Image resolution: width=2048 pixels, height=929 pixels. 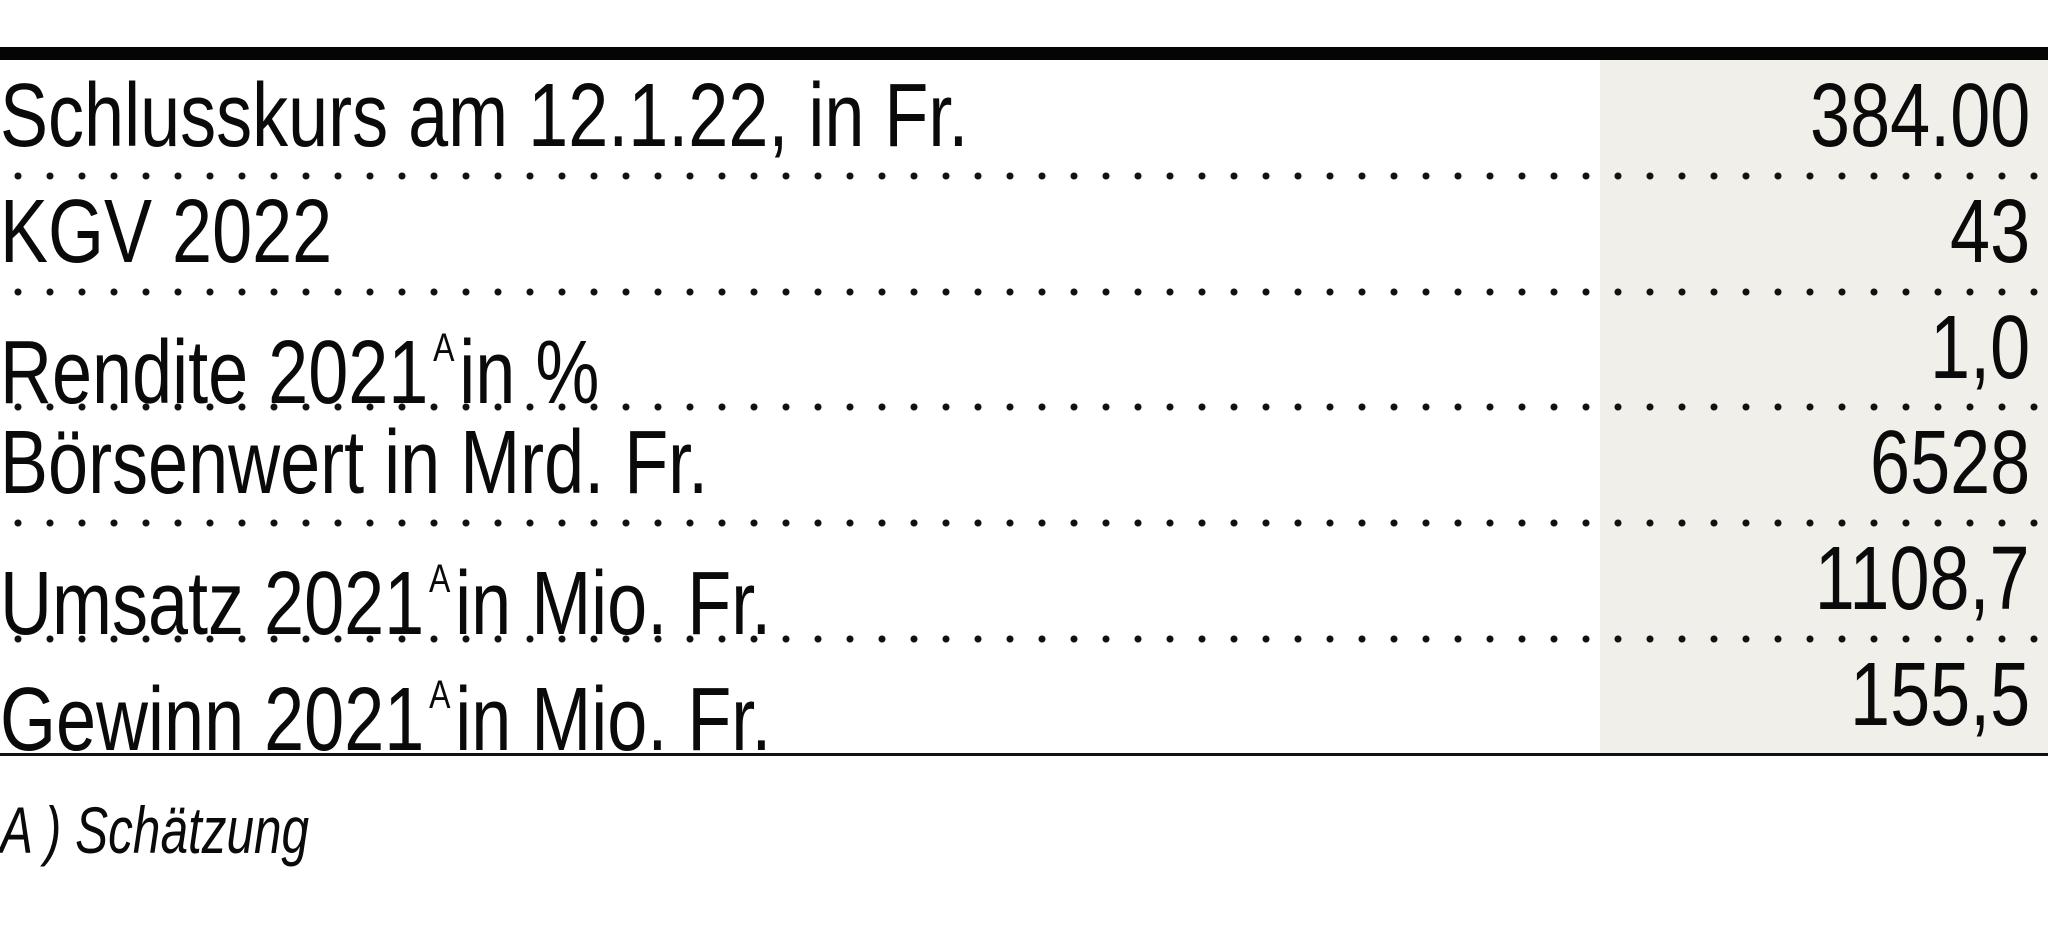 What do you see at coordinates (155, 830) in the screenshot?
I see `footnote: A ) Schätzung` at bounding box center [155, 830].